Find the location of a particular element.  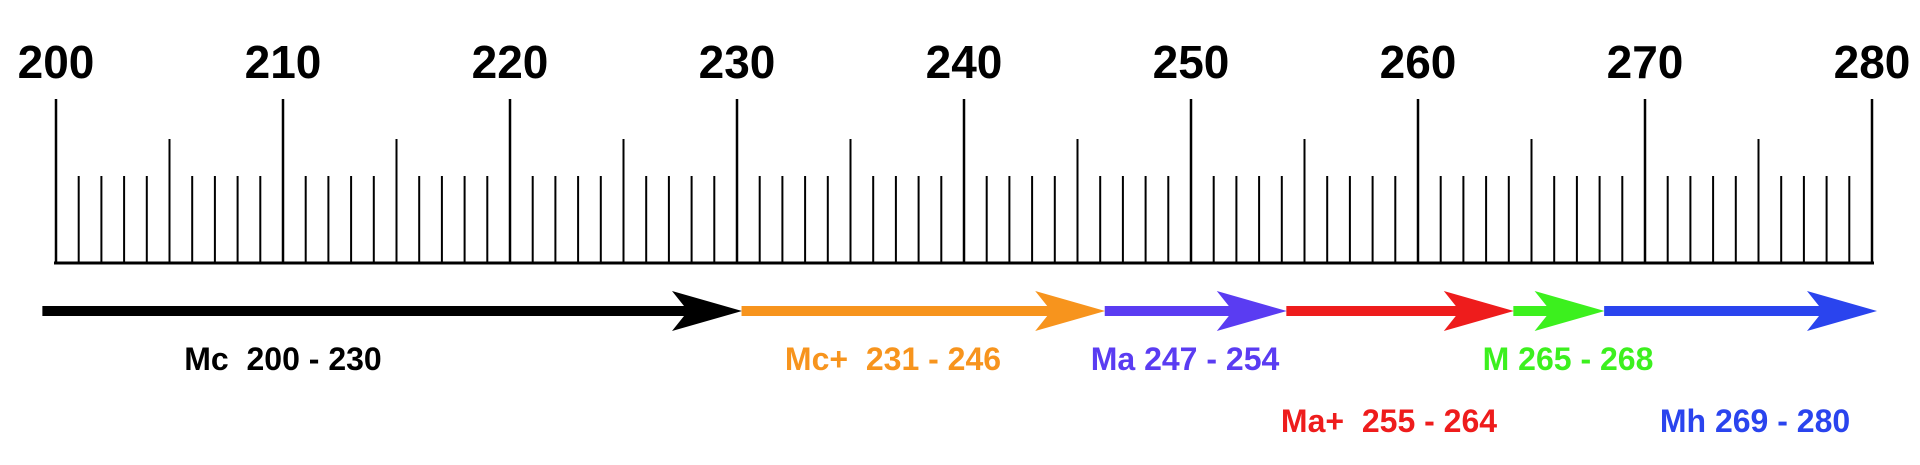

range-label: Mh 269 - 280 is located at coordinates (1755, 421).